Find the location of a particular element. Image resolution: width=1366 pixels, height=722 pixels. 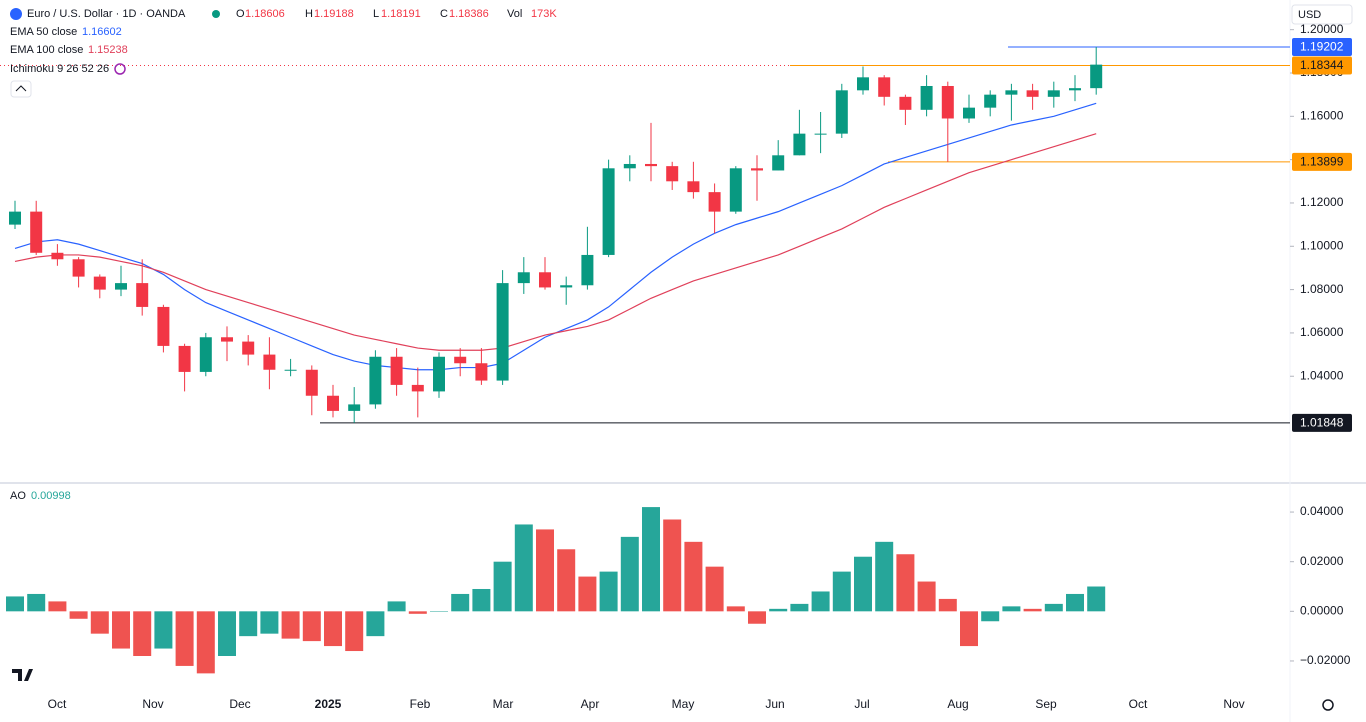

ichimoku-label: Ichimoku 9 26 52 26 is located at coordinates (59, 69).